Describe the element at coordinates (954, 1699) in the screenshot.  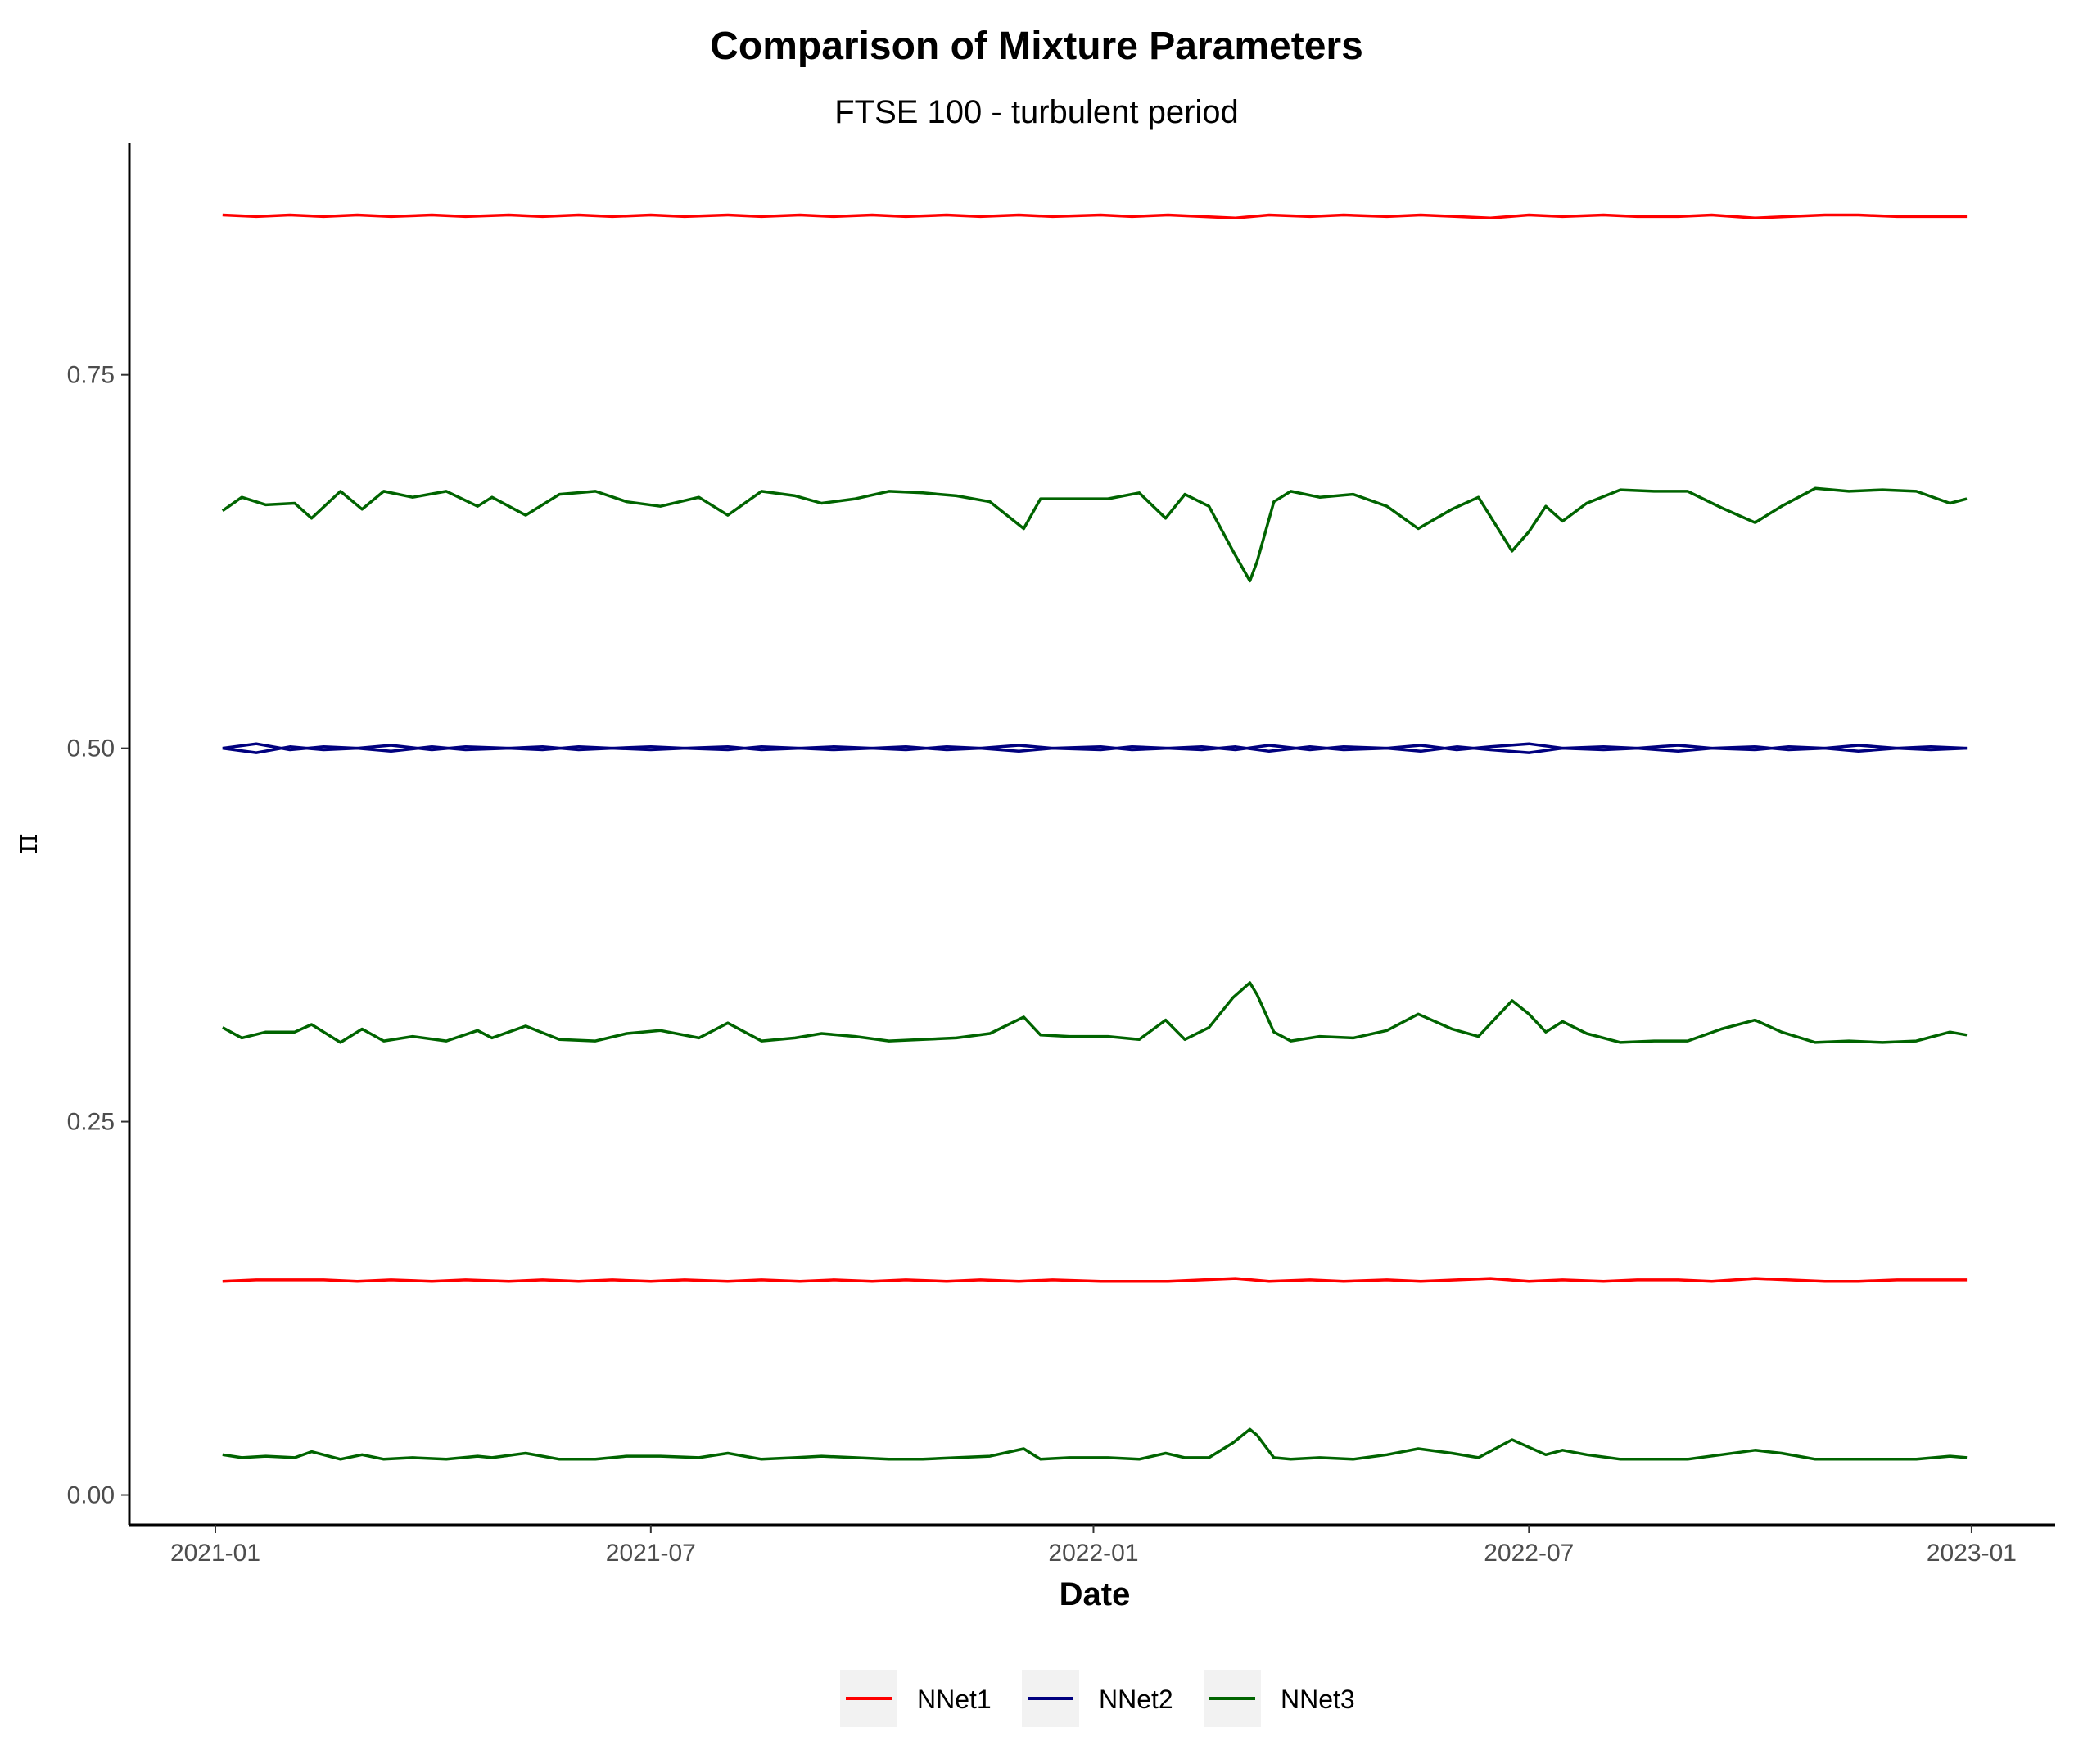
I see `legend-label-nnet1: NNet1` at that location.